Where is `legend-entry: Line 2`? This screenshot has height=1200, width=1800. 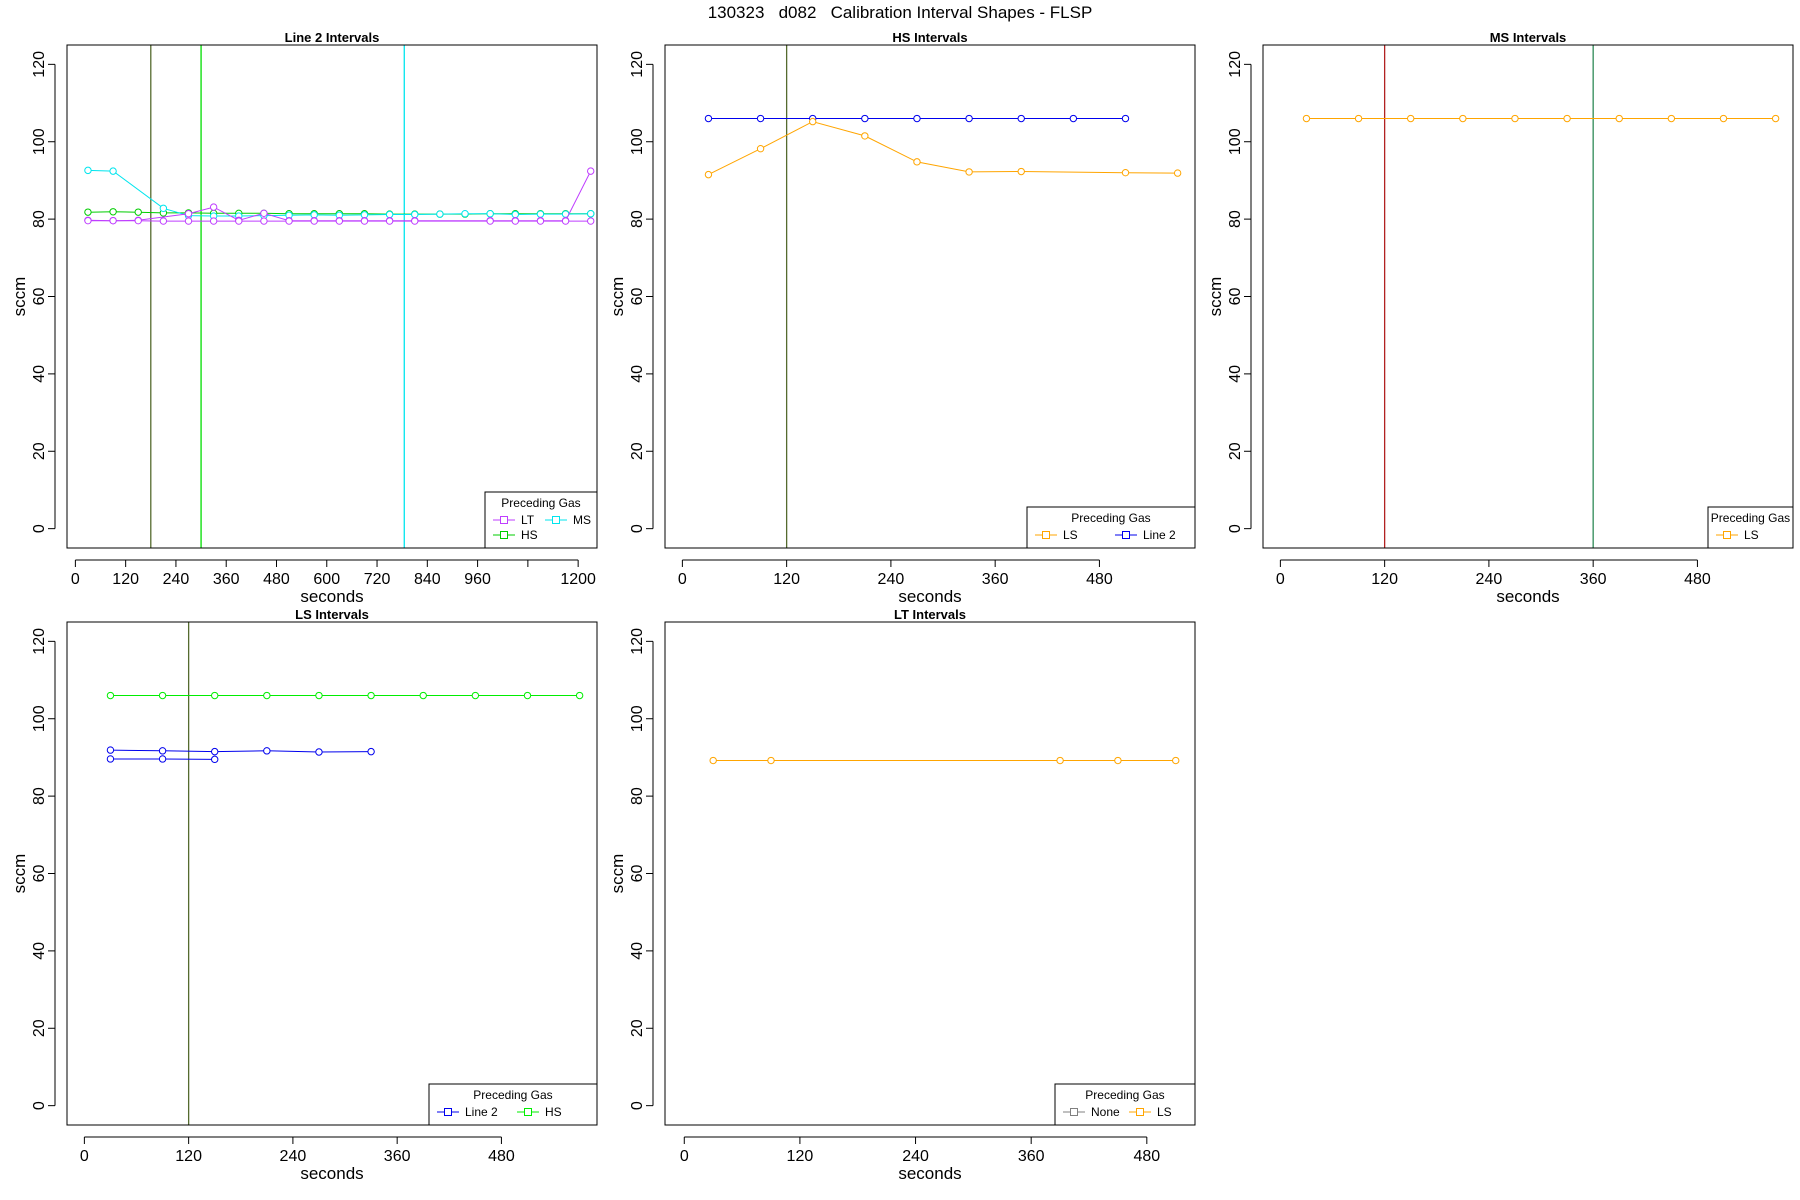 legend-entry: Line 2 is located at coordinates (1145, 535).